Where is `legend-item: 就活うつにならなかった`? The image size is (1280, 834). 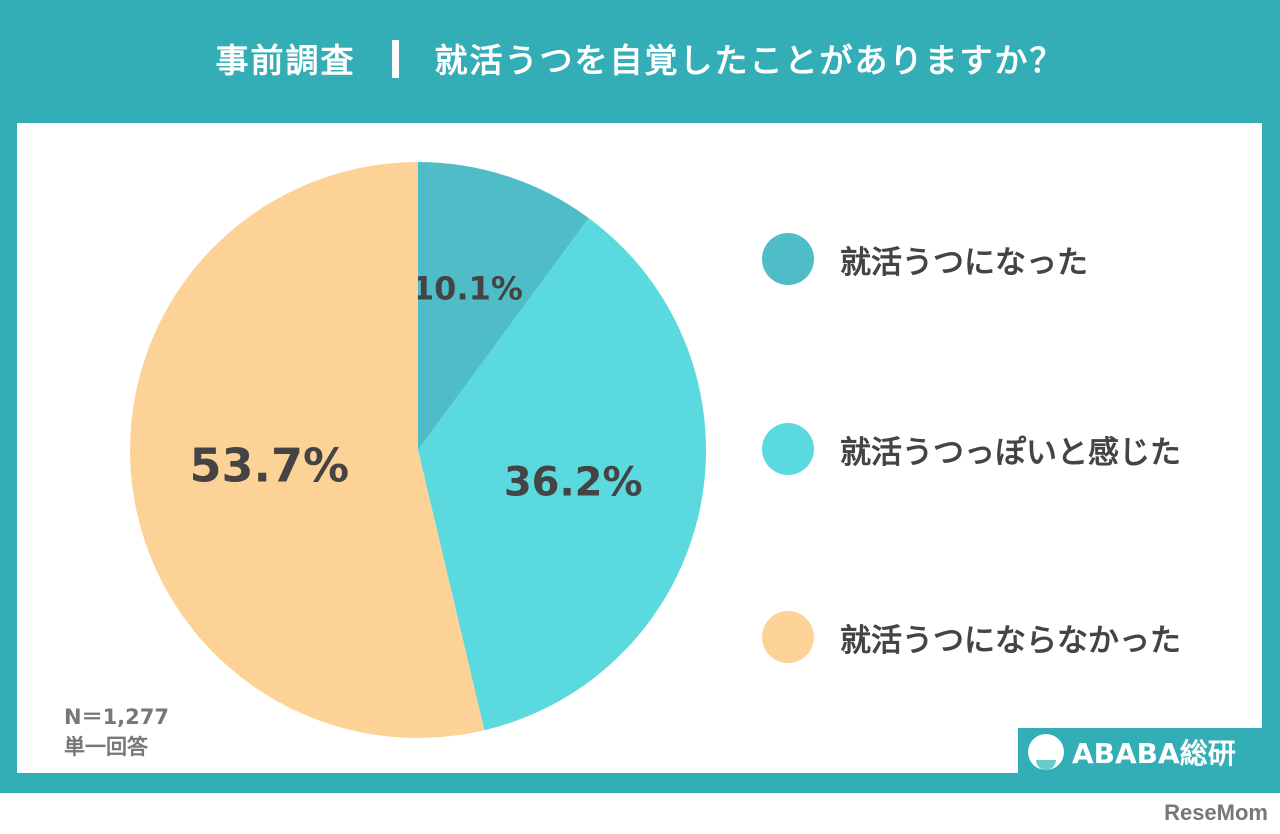
legend-item: 就活うつにならなかった is located at coordinates (971, 637).